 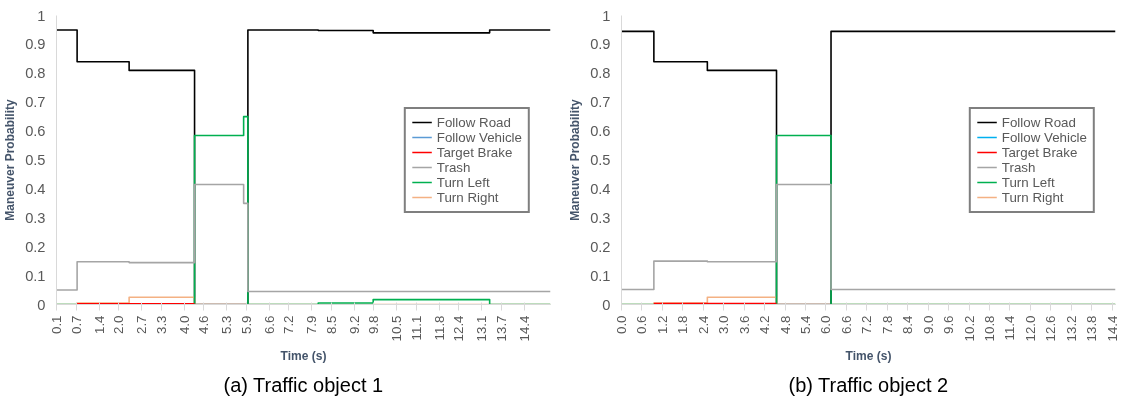 What do you see at coordinates (482, 328) in the screenshot?
I see `x-tick-label: 13.1` at bounding box center [482, 328].